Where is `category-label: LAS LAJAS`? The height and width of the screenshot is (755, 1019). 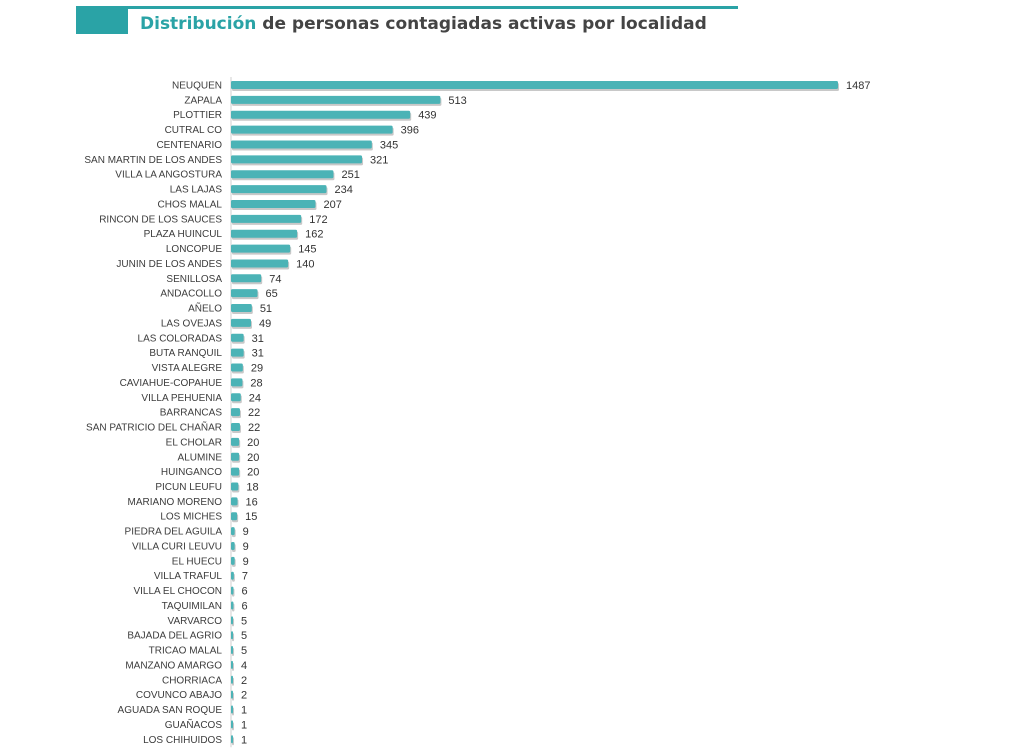
category-label: LAS LAJAS is located at coordinates (196, 190).